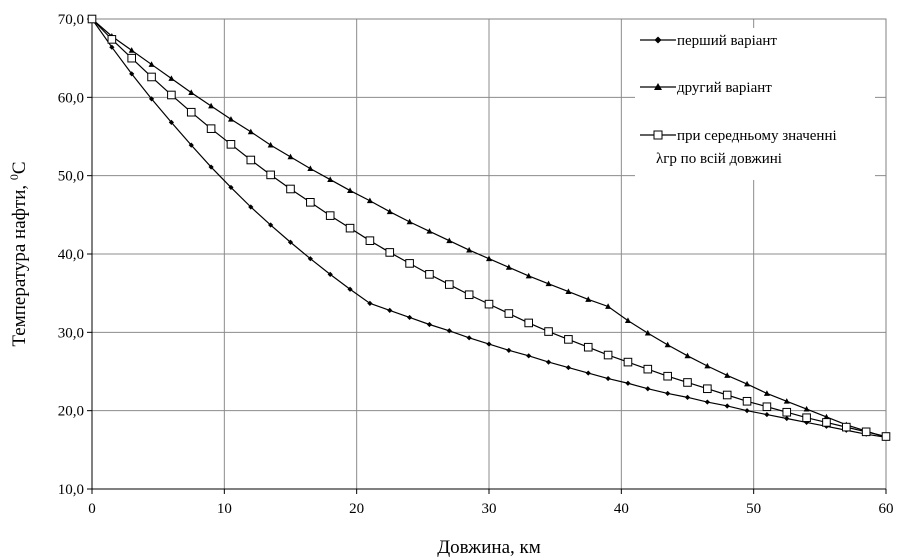  Describe the element at coordinates (753, 509) in the screenshot. I see `x-tick-label: 50` at that location.